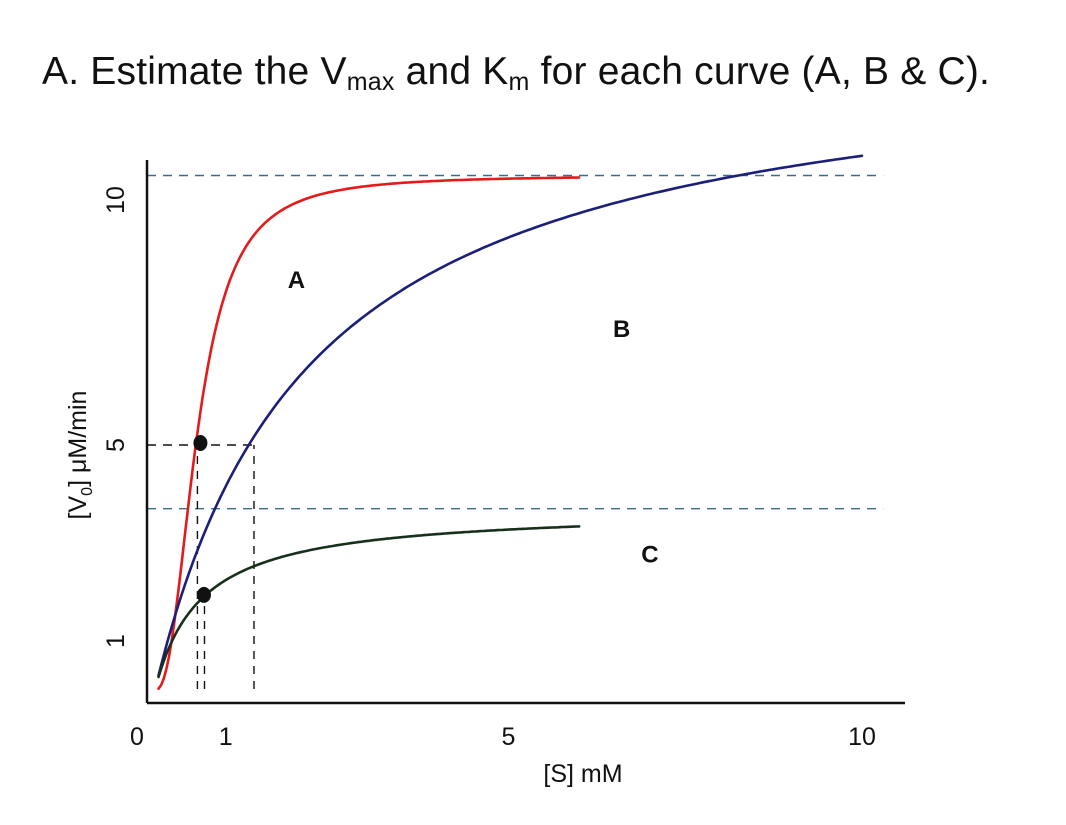 This screenshot has height=825, width=1066. What do you see at coordinates (582, 774) in the screenshot?
I see `x-axis-label: [S] mM` at bounding box center [582, 774].